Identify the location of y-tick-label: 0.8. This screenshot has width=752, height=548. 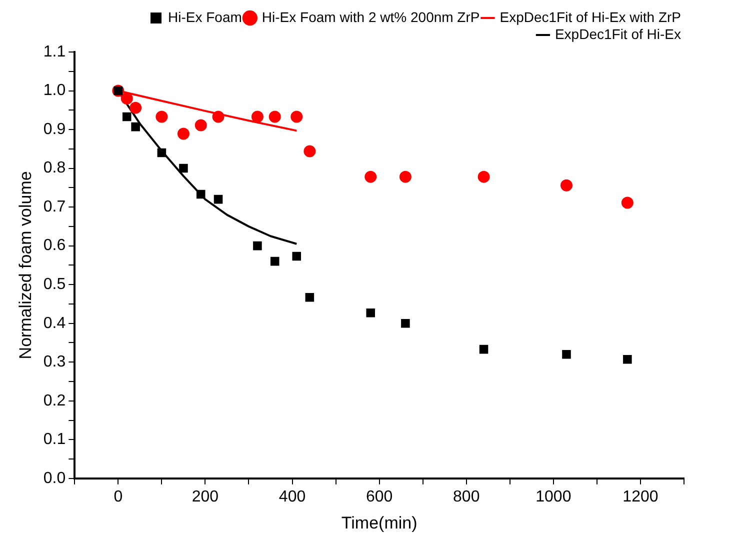
(54, 168).